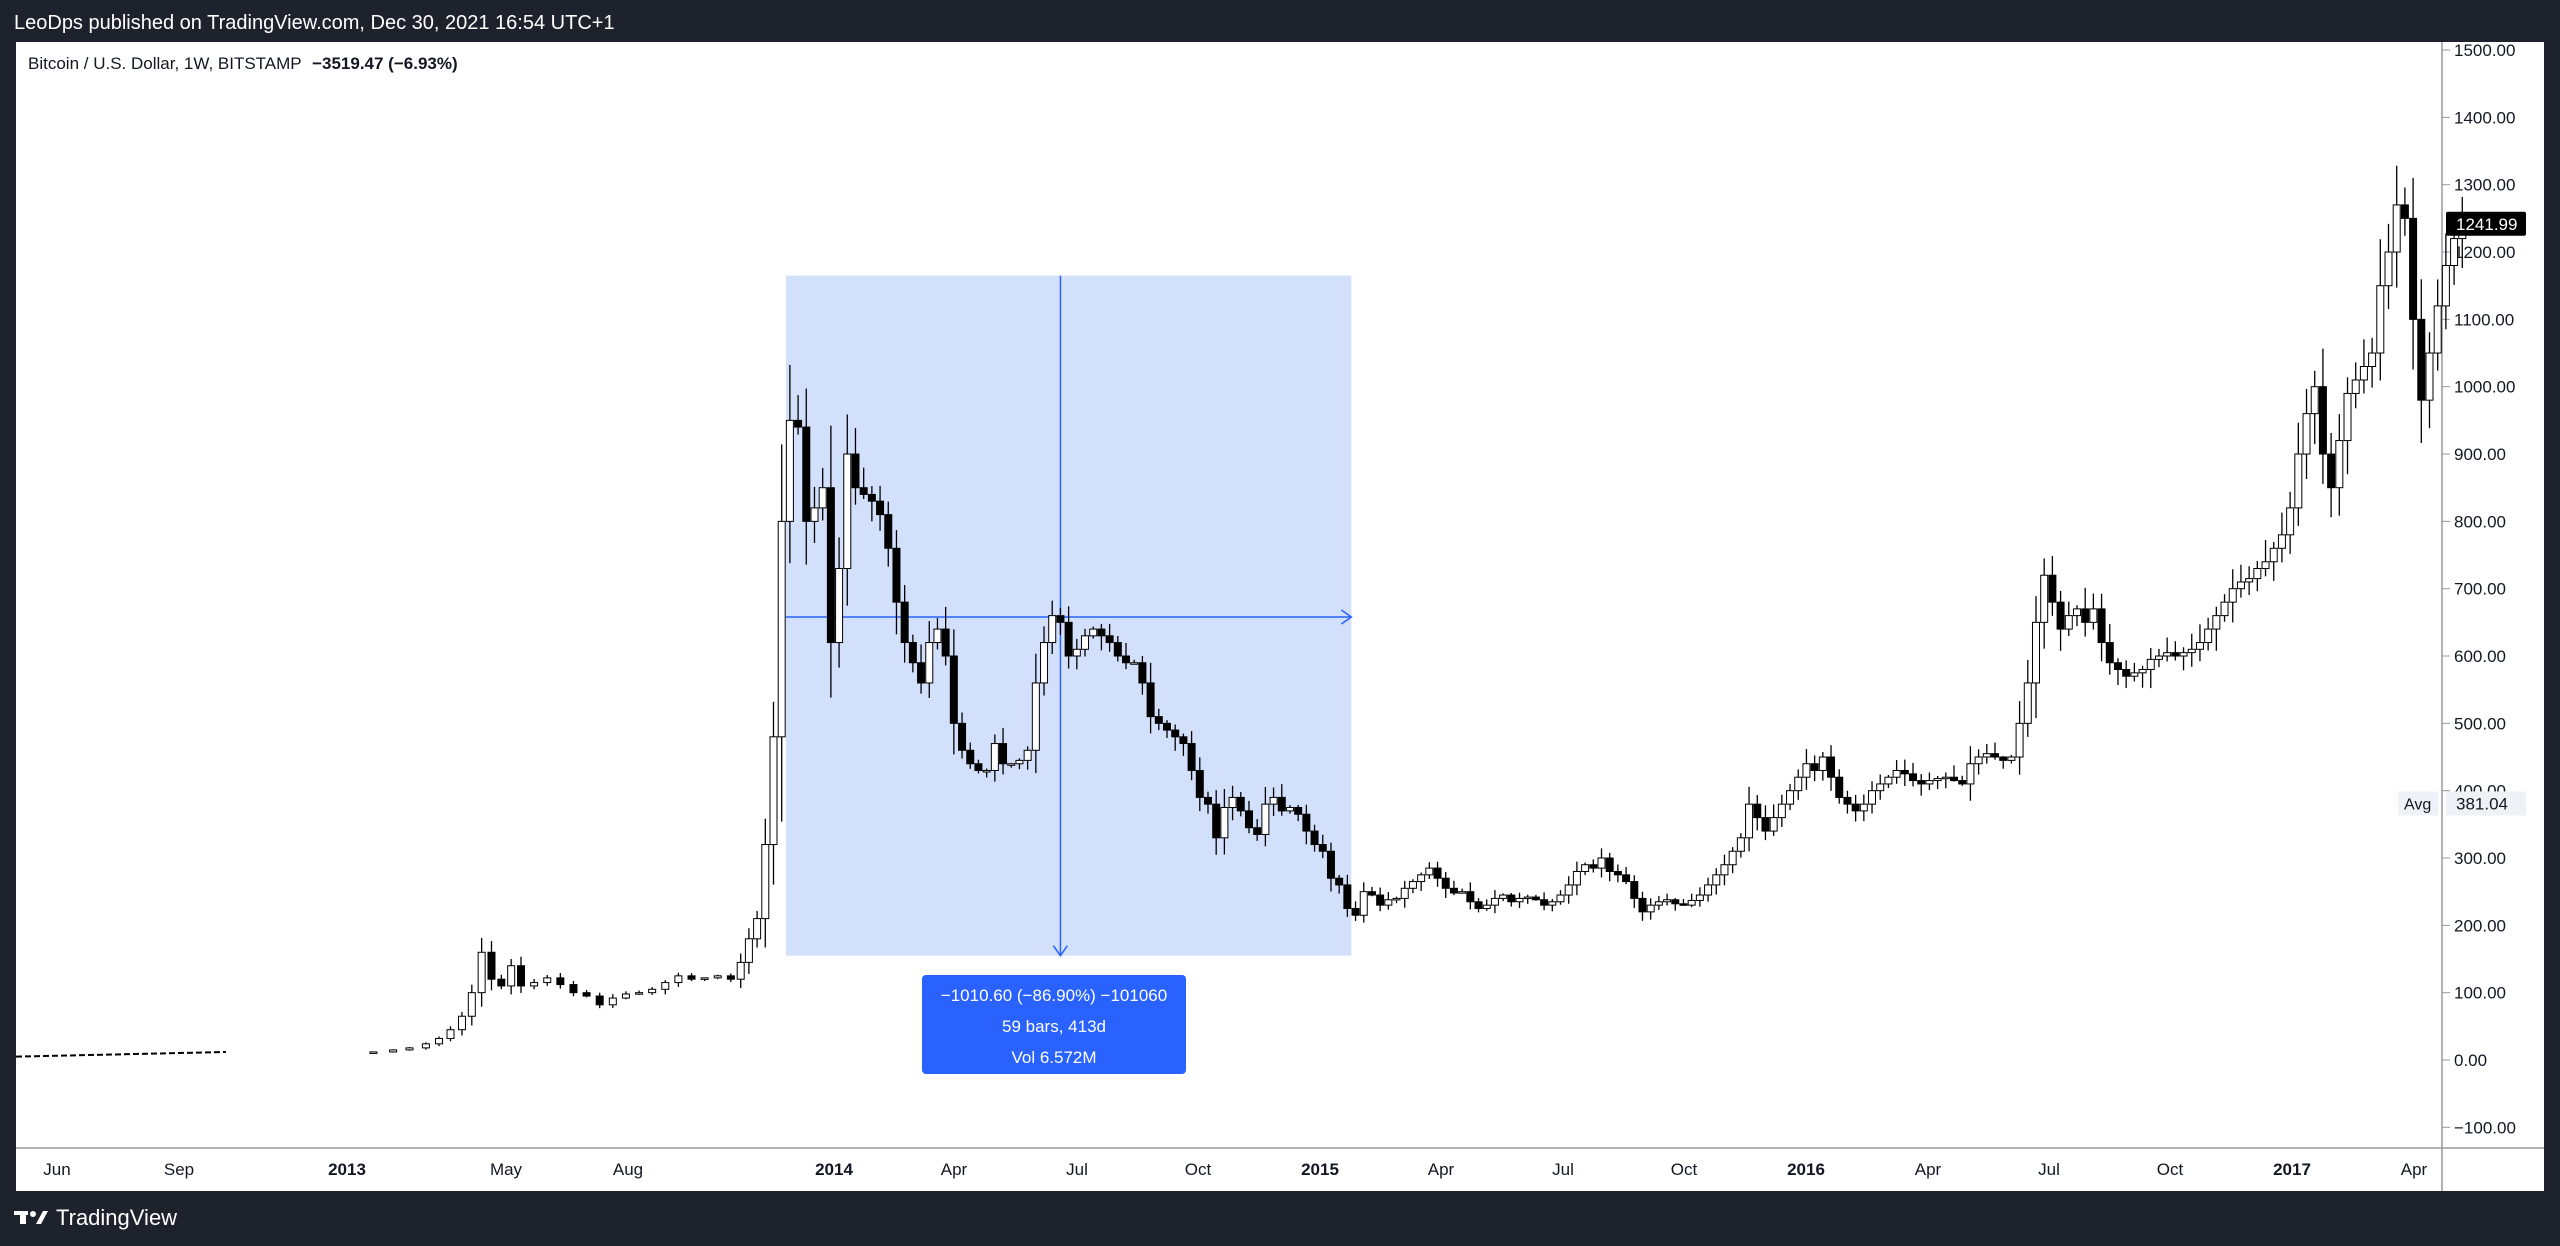  What do you see at coordinates (1054, 1026) in the screenshot?
I see `measure-info-line: 59 bars, 413d` at bounding box center [1054, 1026].